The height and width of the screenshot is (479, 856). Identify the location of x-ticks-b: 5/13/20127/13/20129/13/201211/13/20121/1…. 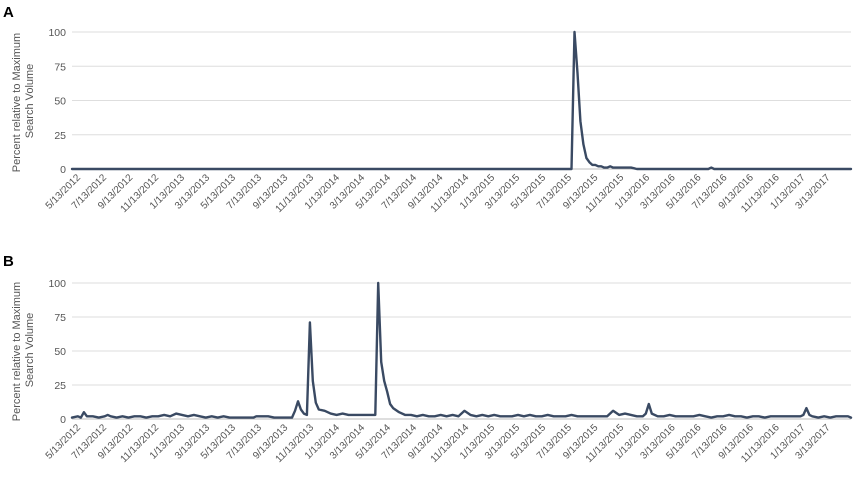
(438, 443).